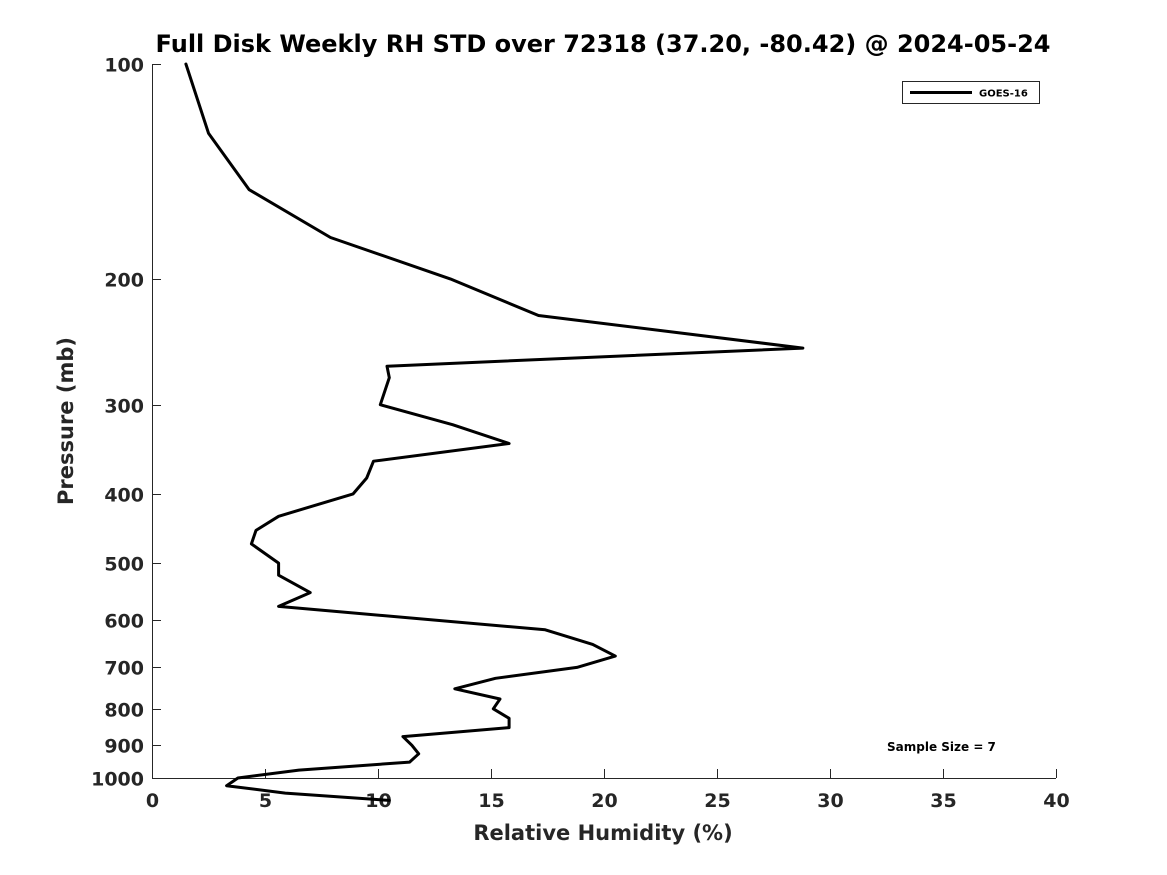 This screenshot has height=875, width=1167. Describe the element at coordinates (124, 496) in the screenshot. I see `y-tick-label-400: 400` at that location.